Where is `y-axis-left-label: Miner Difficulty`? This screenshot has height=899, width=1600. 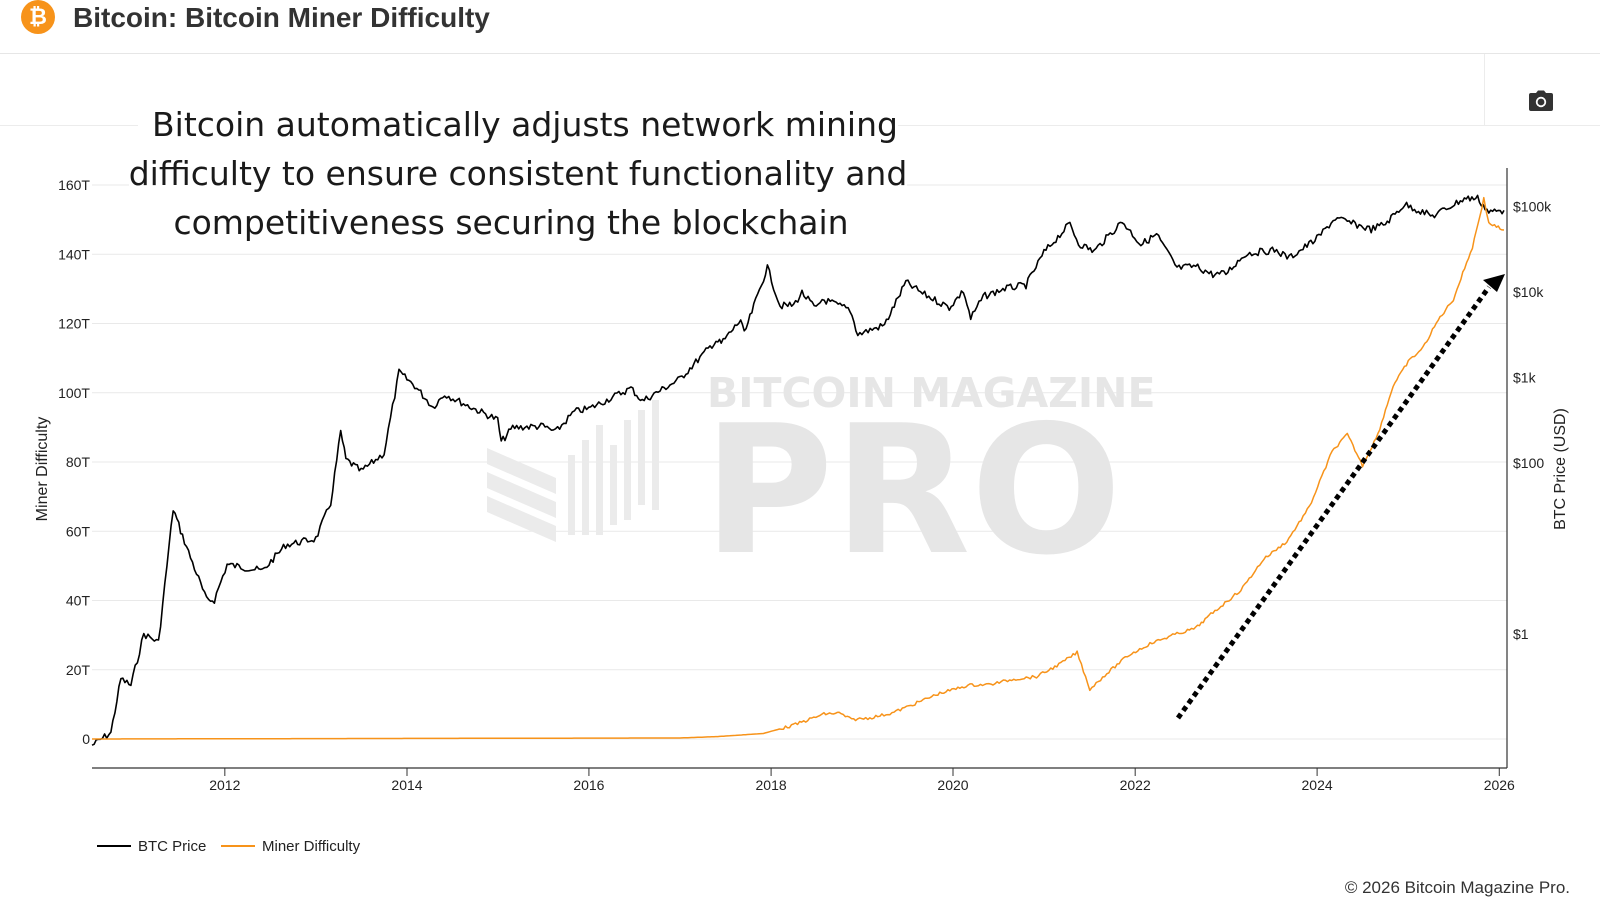 y-axis-left-label: Miner Difficulty is located at coordinates (42, 469).